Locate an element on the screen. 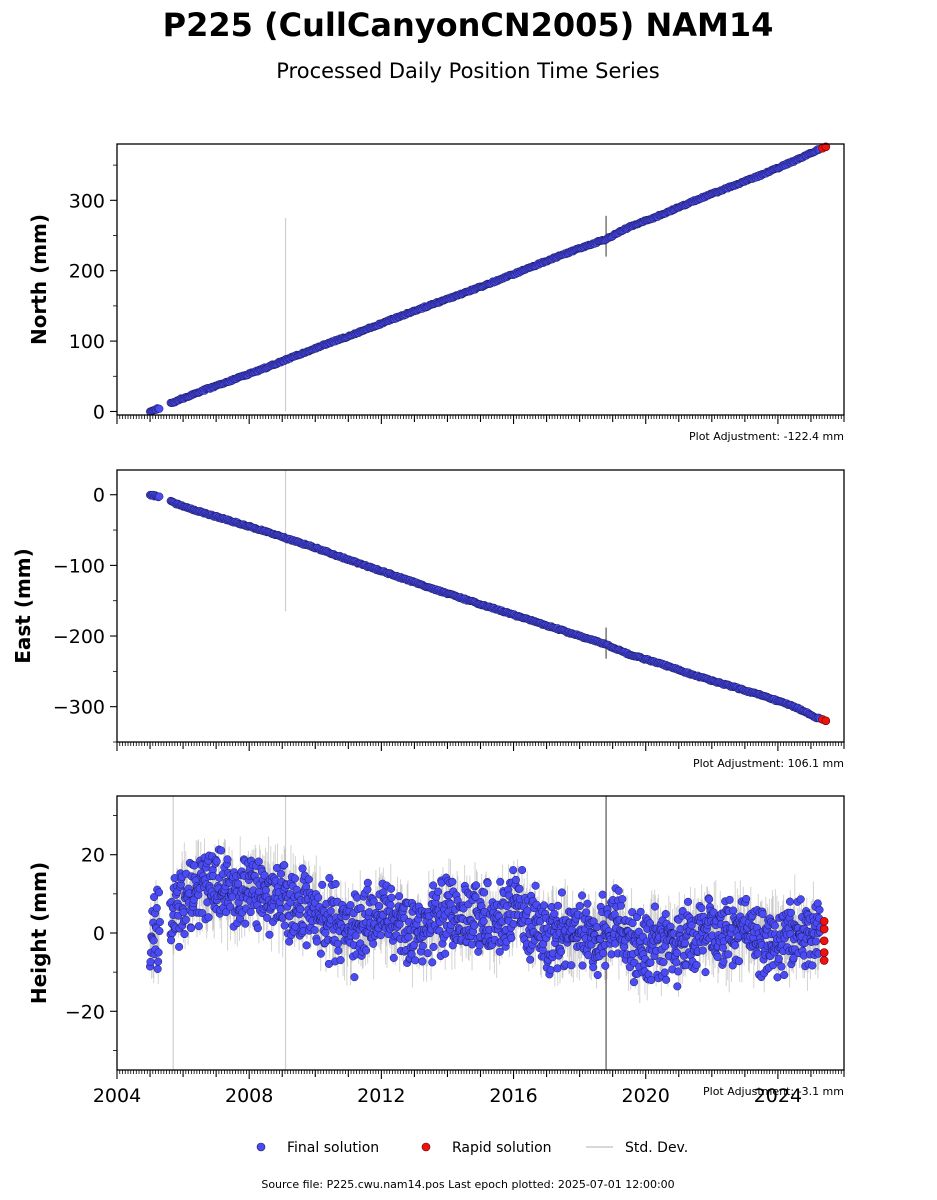 The height and width of the screenshot is (1200, 937). east-y-axis-label: East (mm) is located at coordinates (23, 606).